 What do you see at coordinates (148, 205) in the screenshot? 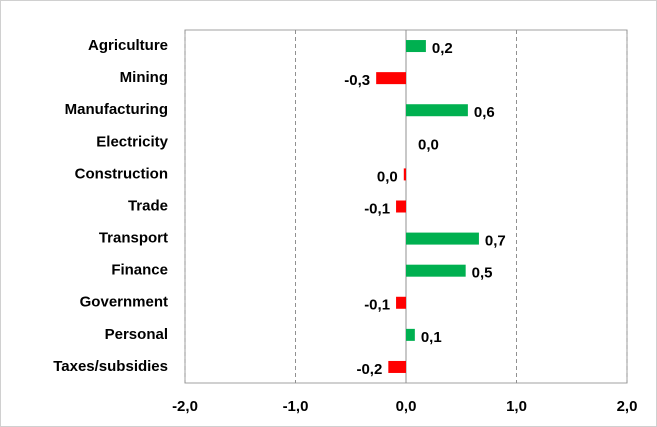
I see `category-label: Trade` at bounding box center [148, 205].